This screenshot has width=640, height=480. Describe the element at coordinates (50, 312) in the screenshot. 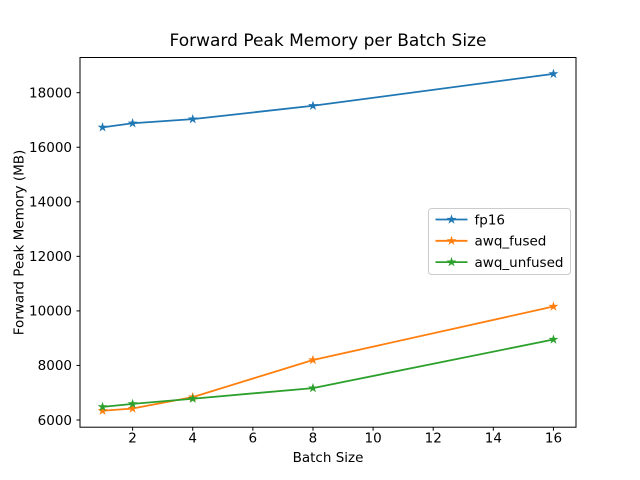

I see `y-tick-label: 10000` at that location.